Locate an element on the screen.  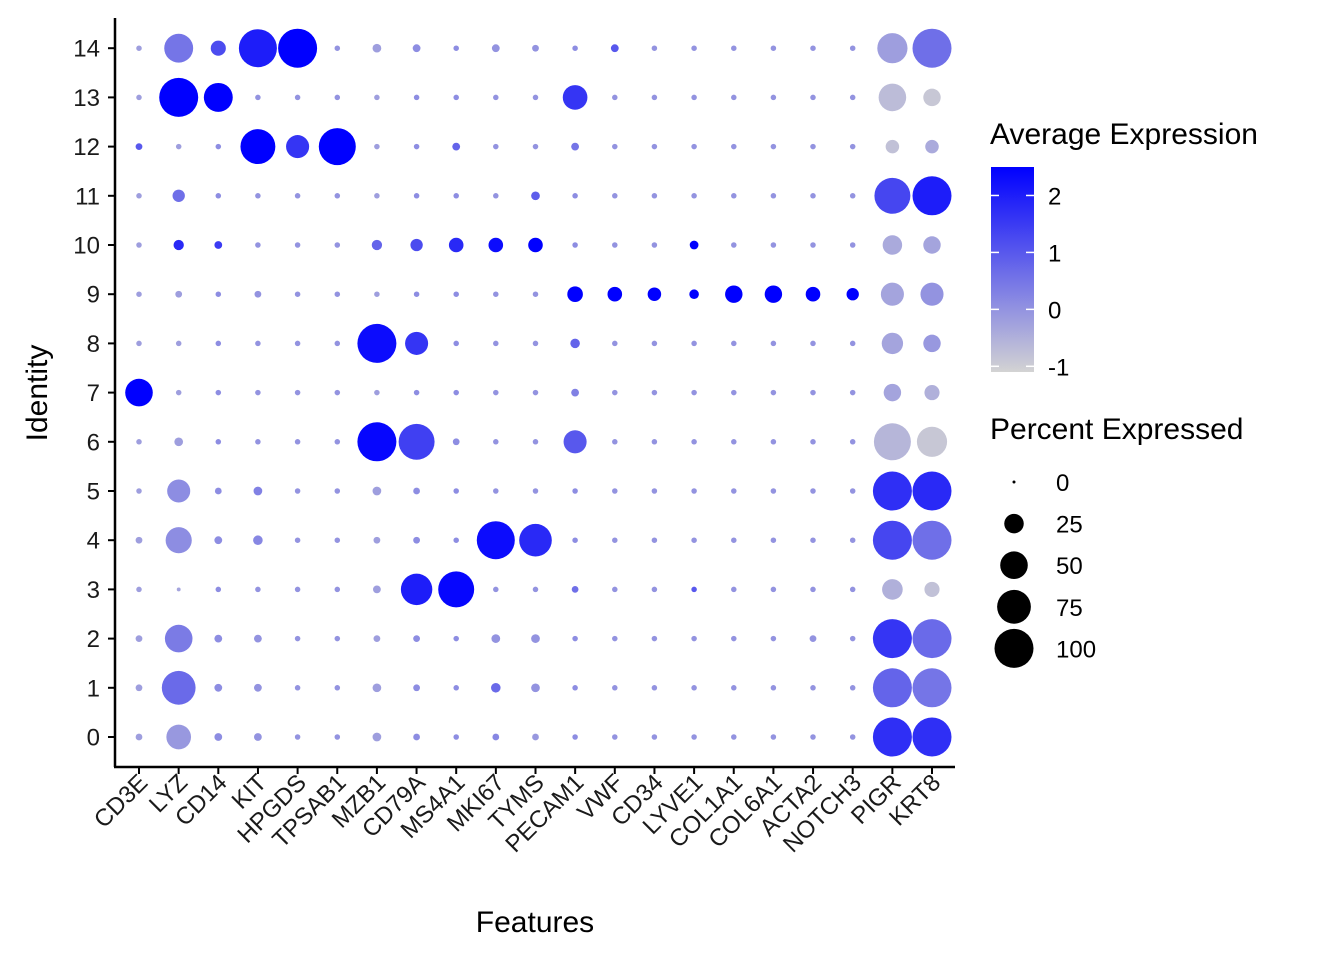
color-legend-title: Average Expression is located at coordinates (1124, 134).